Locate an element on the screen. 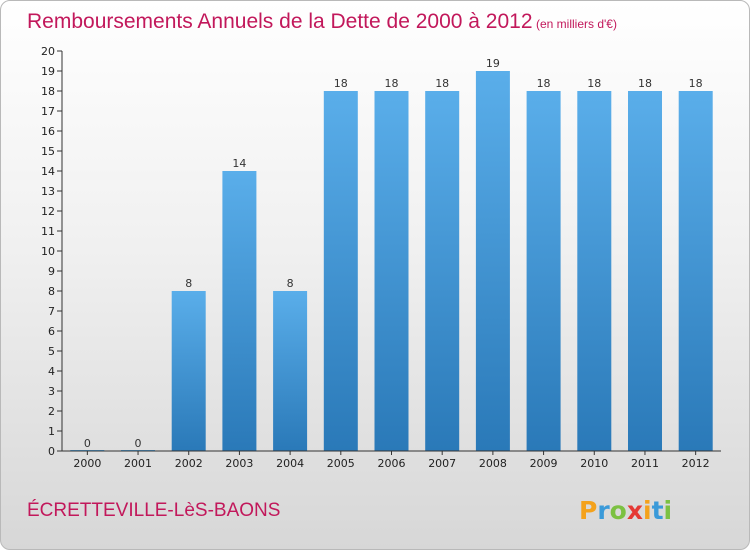  x-tick-label: 2007 is located at coordinates (442, 463).